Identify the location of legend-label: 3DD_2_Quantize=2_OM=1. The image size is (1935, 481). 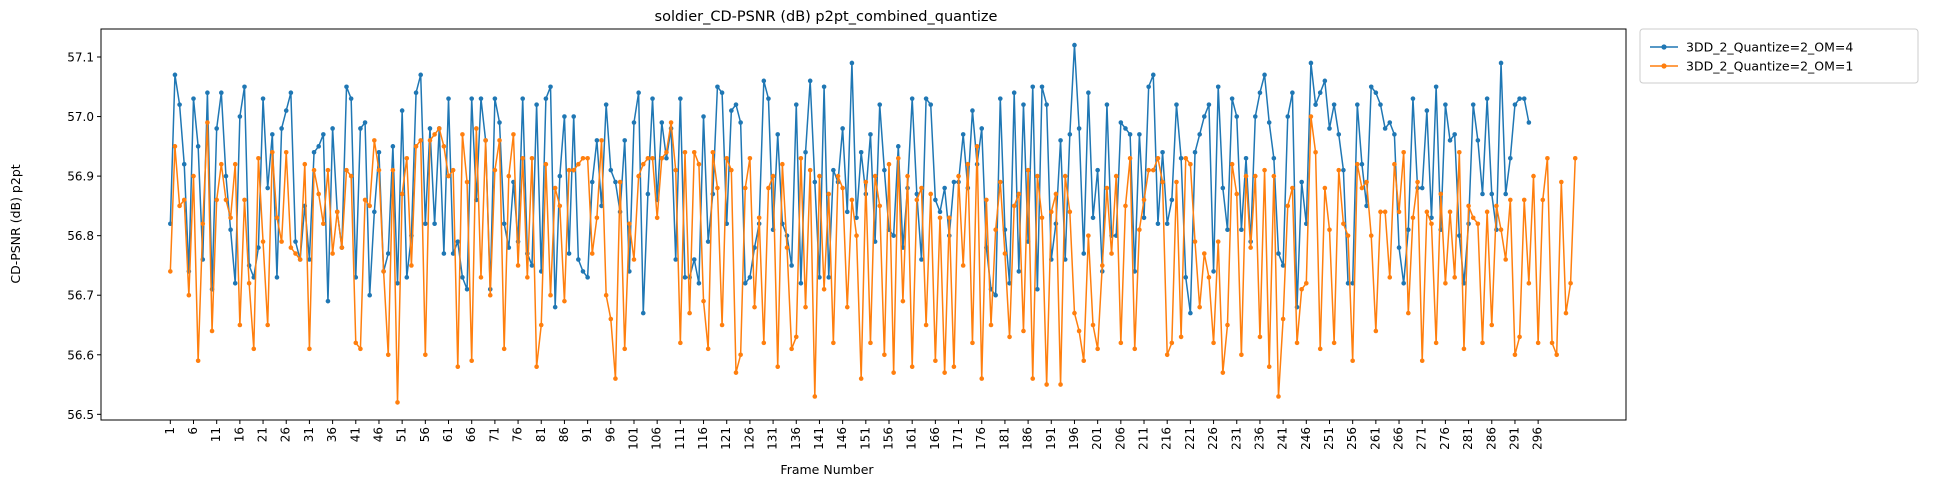
(1769, 66).